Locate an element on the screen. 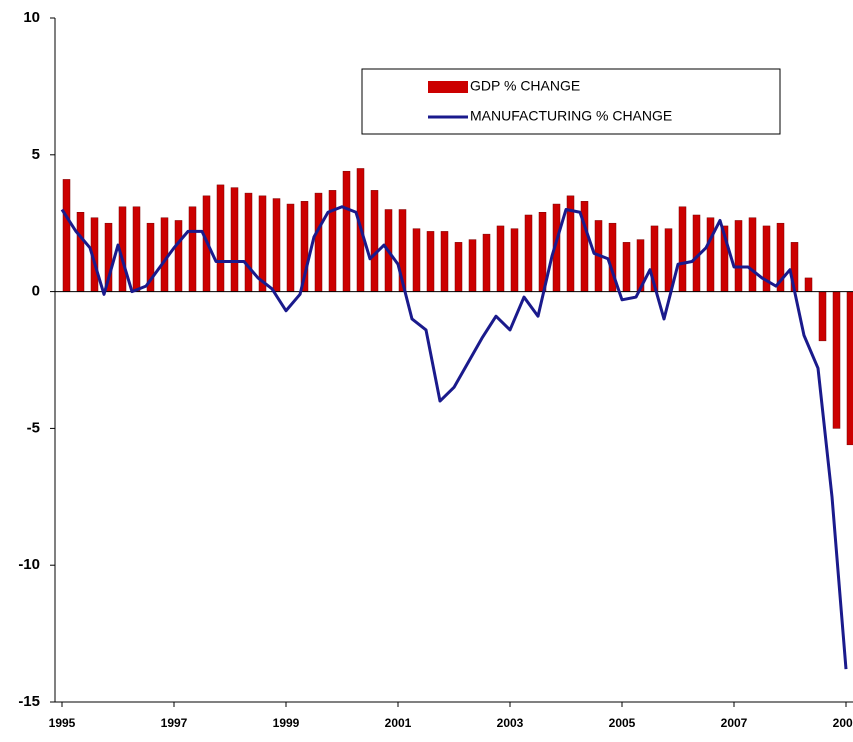 This screenshot has height=742, width=853. legend-label: MANUFACTURING % CHANGE is located at coordinates (571, 116).